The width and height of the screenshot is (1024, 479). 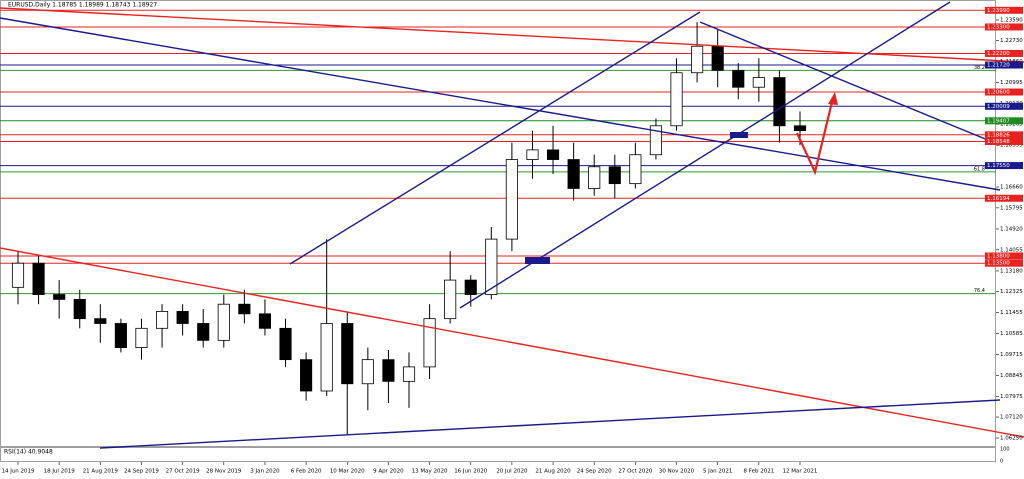 I want to click on level-label: 1.21720, so click(x=998, y=66).